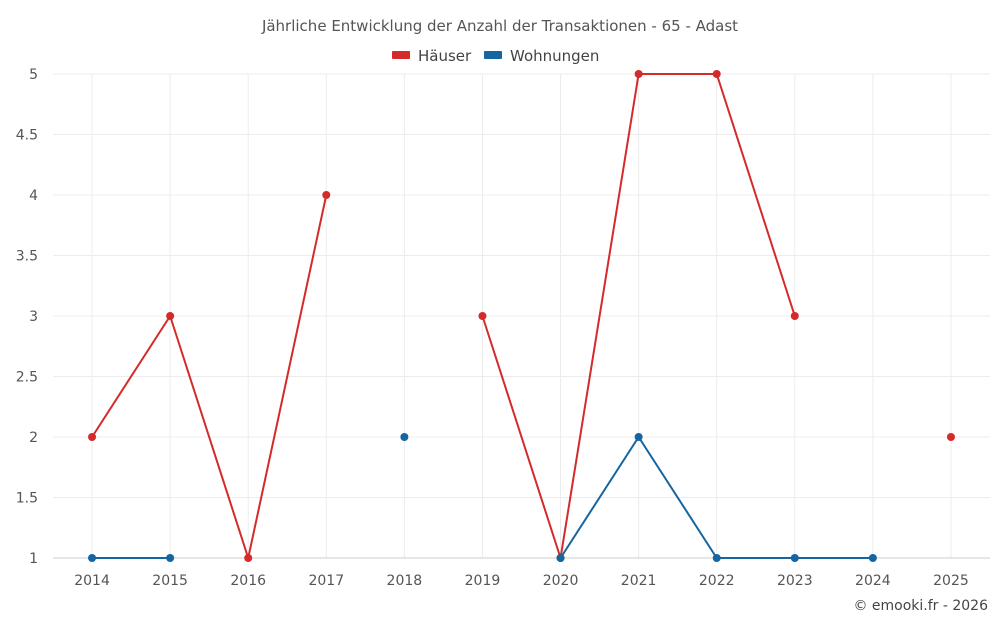 The height and width of the screenshot is (625, 1000). Describe the element at coordinates (554, 56) in the screenshot. I see `legend-label: Wohnungen` at that location.